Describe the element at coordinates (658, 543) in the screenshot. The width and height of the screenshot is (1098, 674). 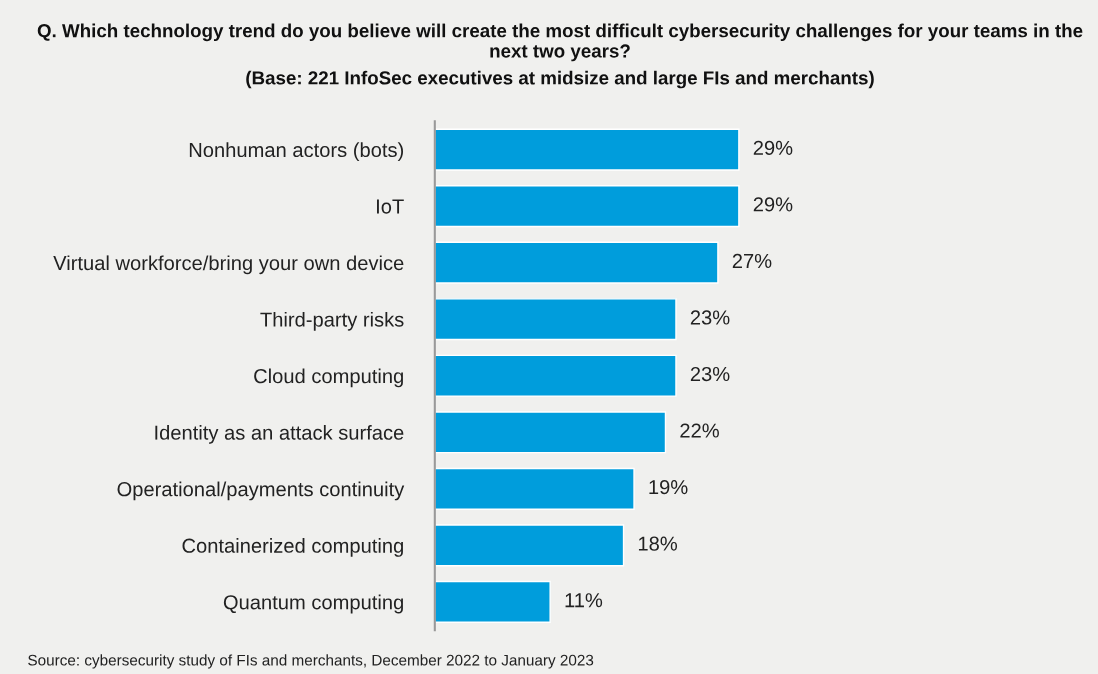
I see `data-label: 18%` at that location.